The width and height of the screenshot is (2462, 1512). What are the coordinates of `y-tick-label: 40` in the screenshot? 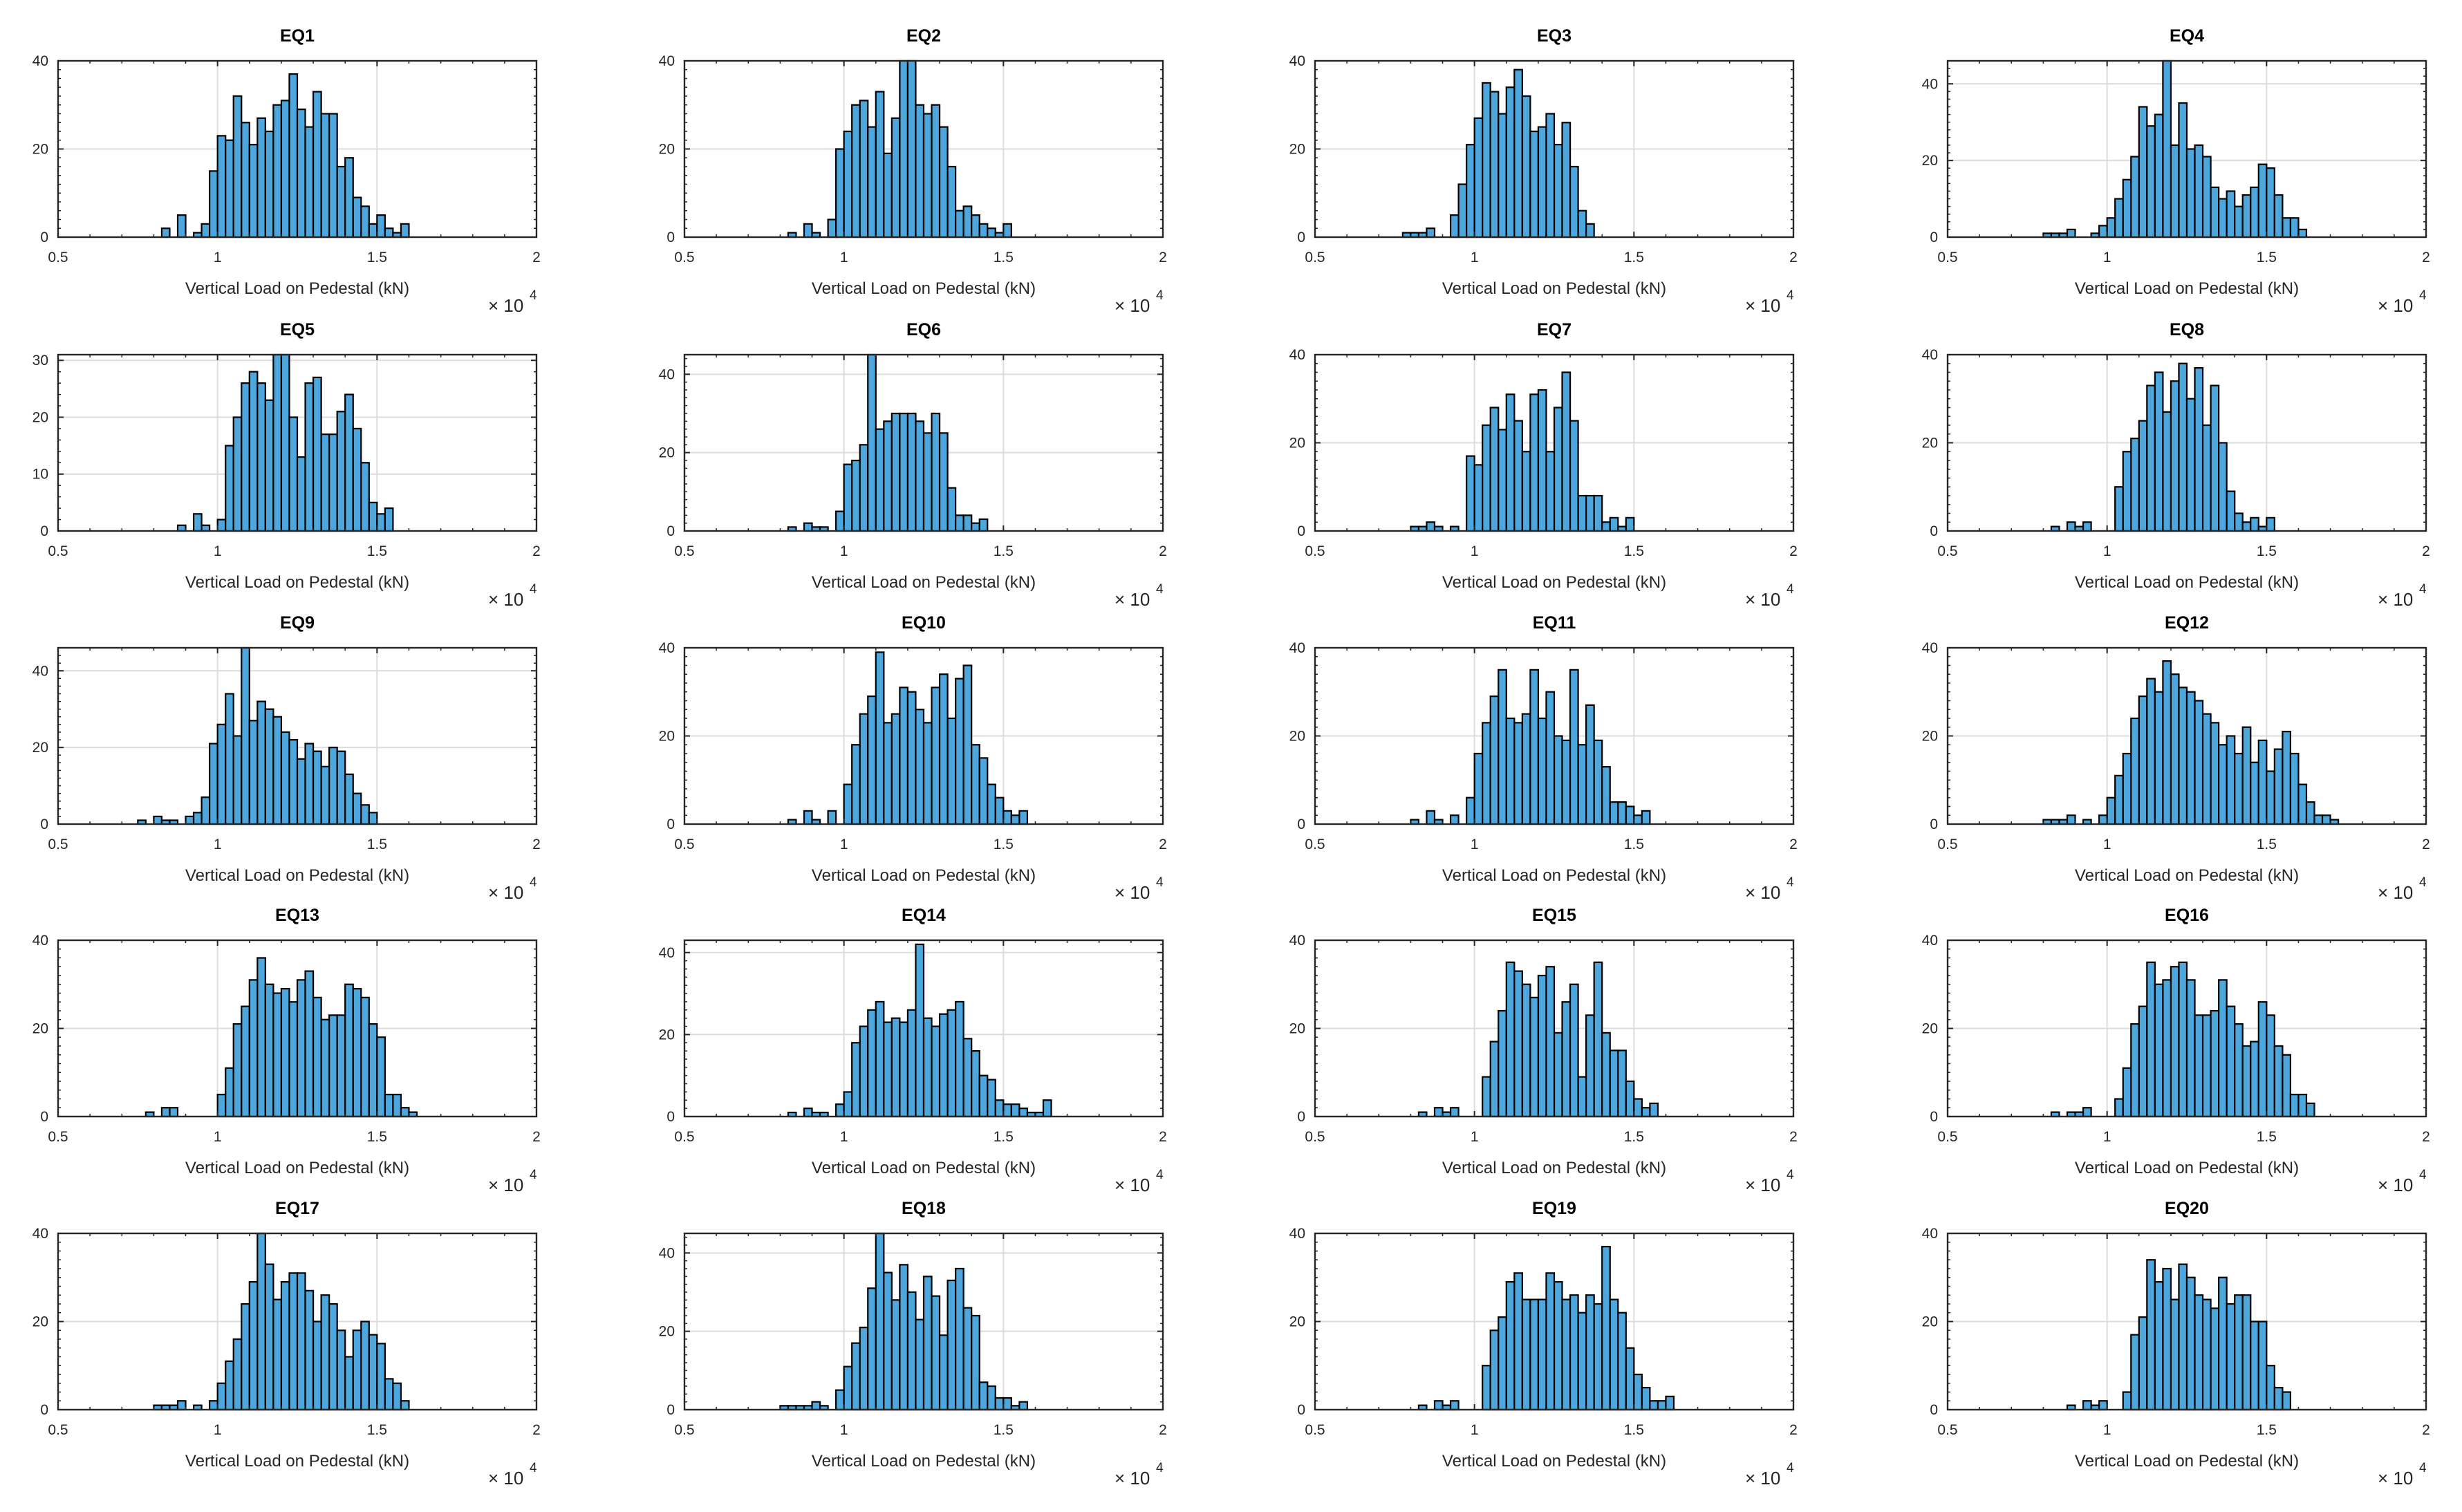 It's located at (667, 374).